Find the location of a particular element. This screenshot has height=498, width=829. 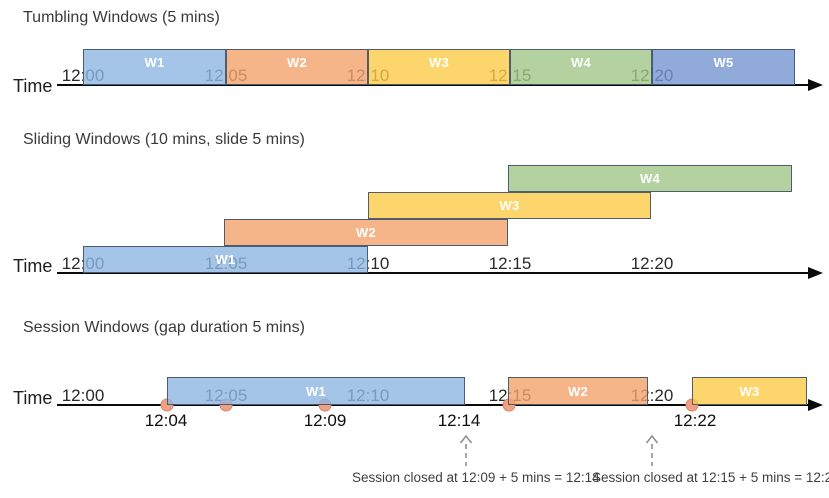

session-tick-1200: 12:00 is located at coordinates (83, 395).